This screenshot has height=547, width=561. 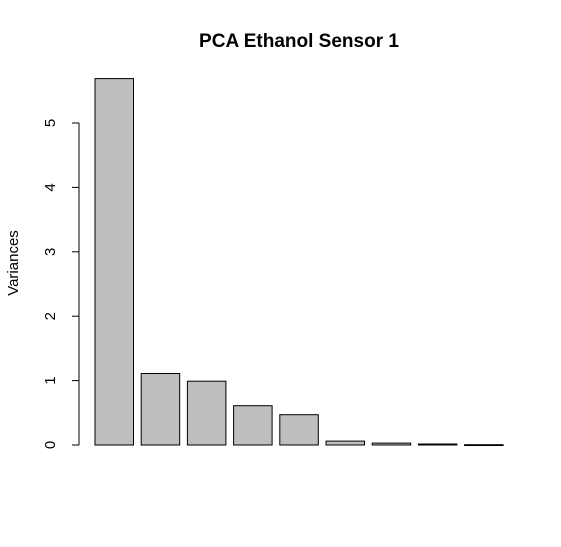 What do you see at coordinates (50, 252) in the screenshot?
I see `y-tick-label: 3` at bounding box center [50, 252].